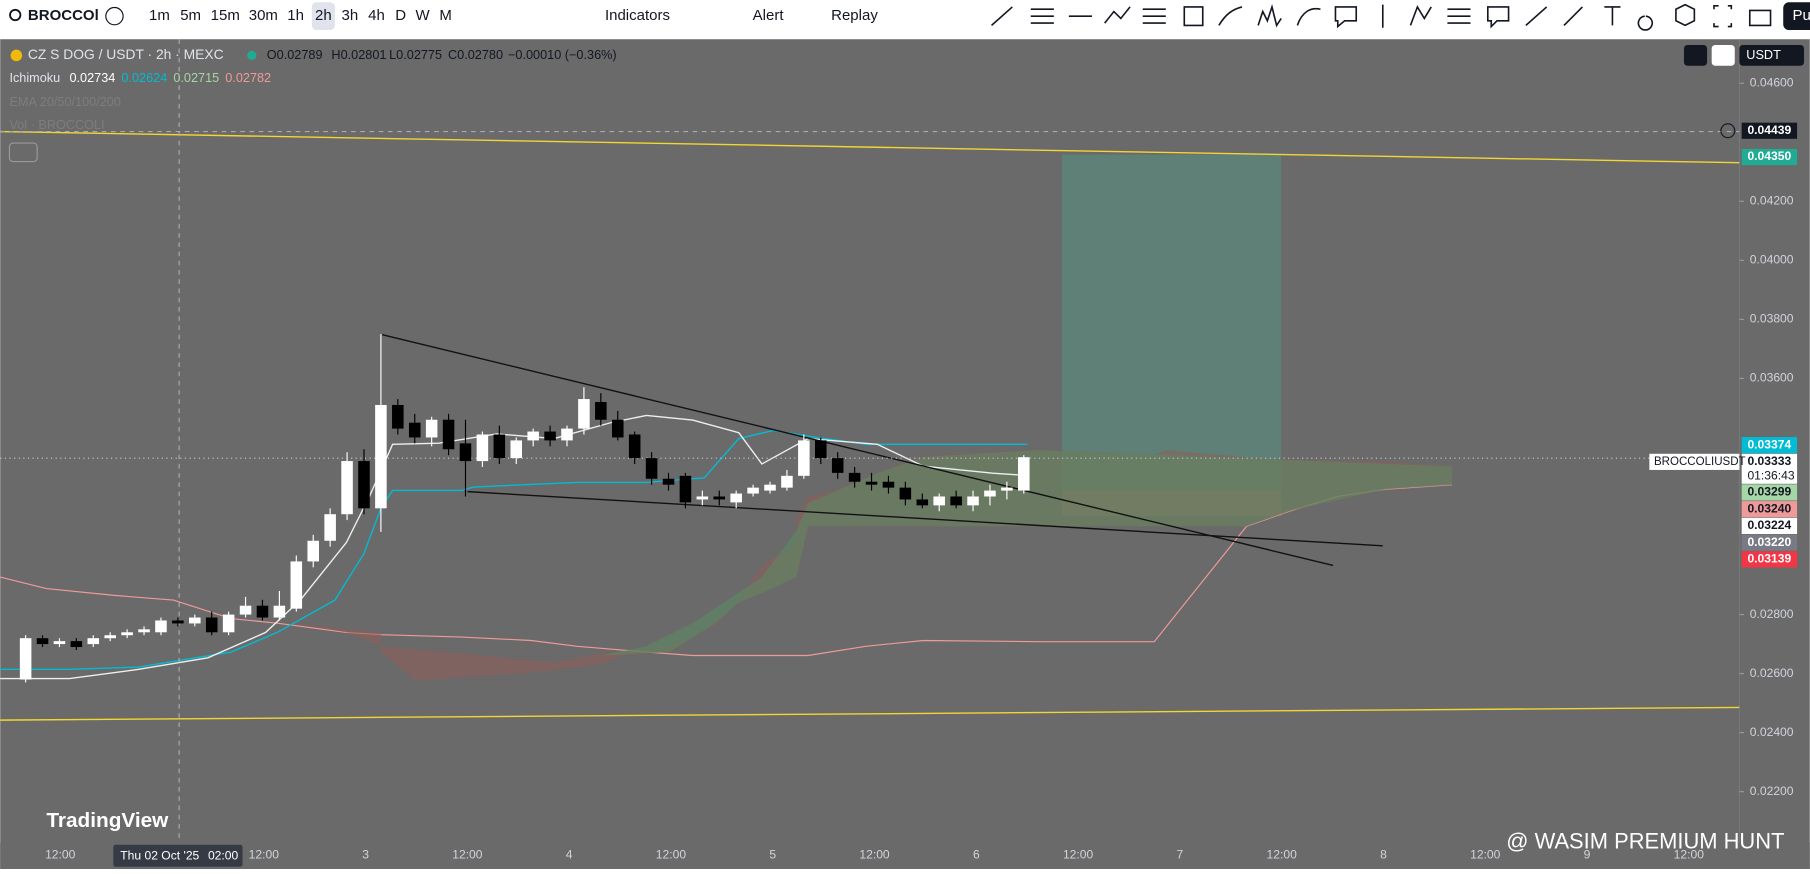  Describe the element at coordinates (15, 15) in the screenshot. I see `search-icon` at that location.